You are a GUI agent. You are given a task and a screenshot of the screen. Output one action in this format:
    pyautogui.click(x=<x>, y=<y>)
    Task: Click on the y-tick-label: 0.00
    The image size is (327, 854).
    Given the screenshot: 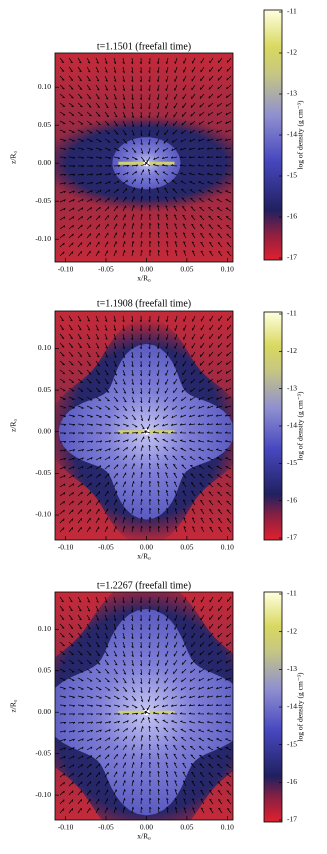 What is the action you would take?
    pyautogui.click(x=44, y=430)
    